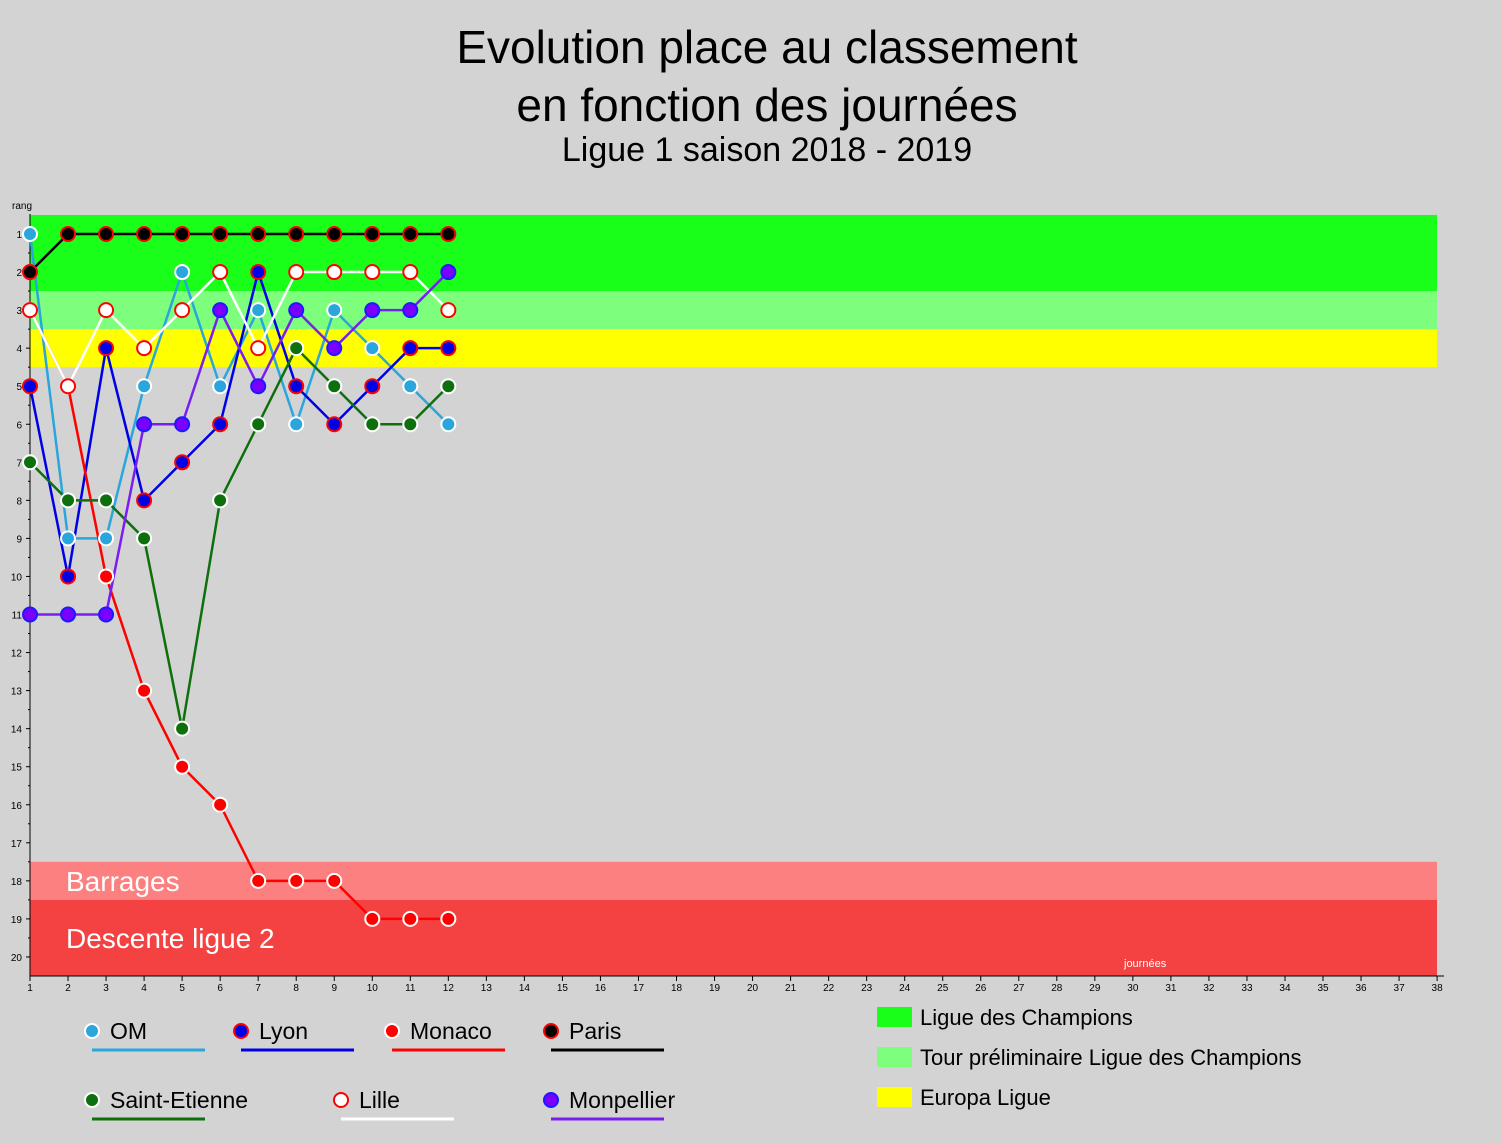 The image size is (1502, 1143). I want to click on legend-item-saint-etienne: Saint-Etienne, so click(166, 1104).